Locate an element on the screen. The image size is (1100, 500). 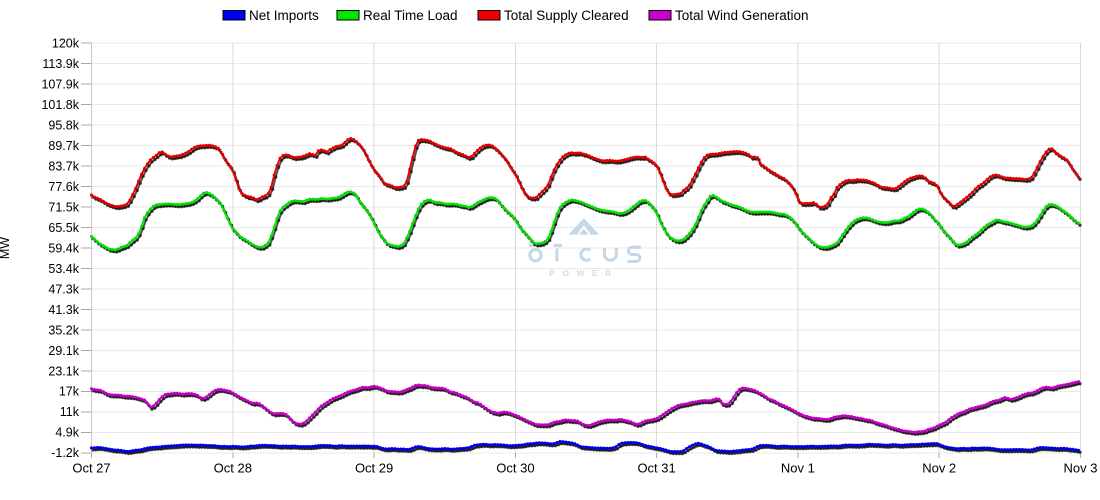
svg-text: 71.5k is located at coordinates (63, 207).